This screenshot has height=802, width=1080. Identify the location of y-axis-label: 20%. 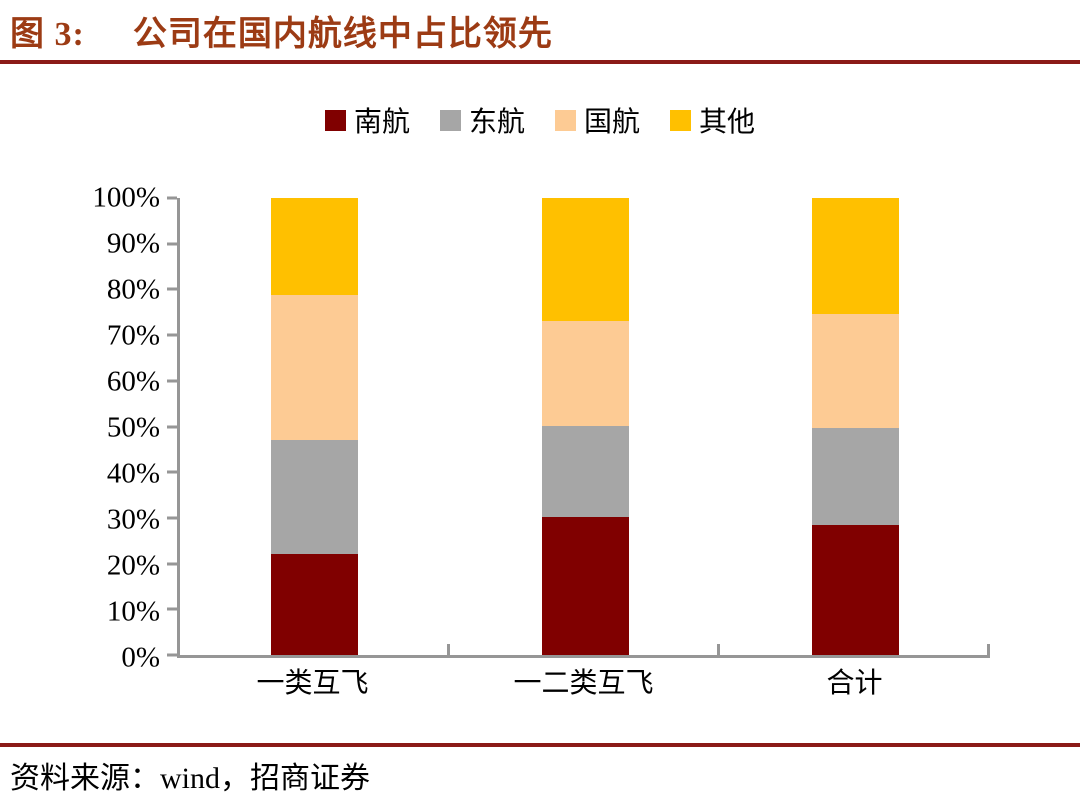
(133, 565).